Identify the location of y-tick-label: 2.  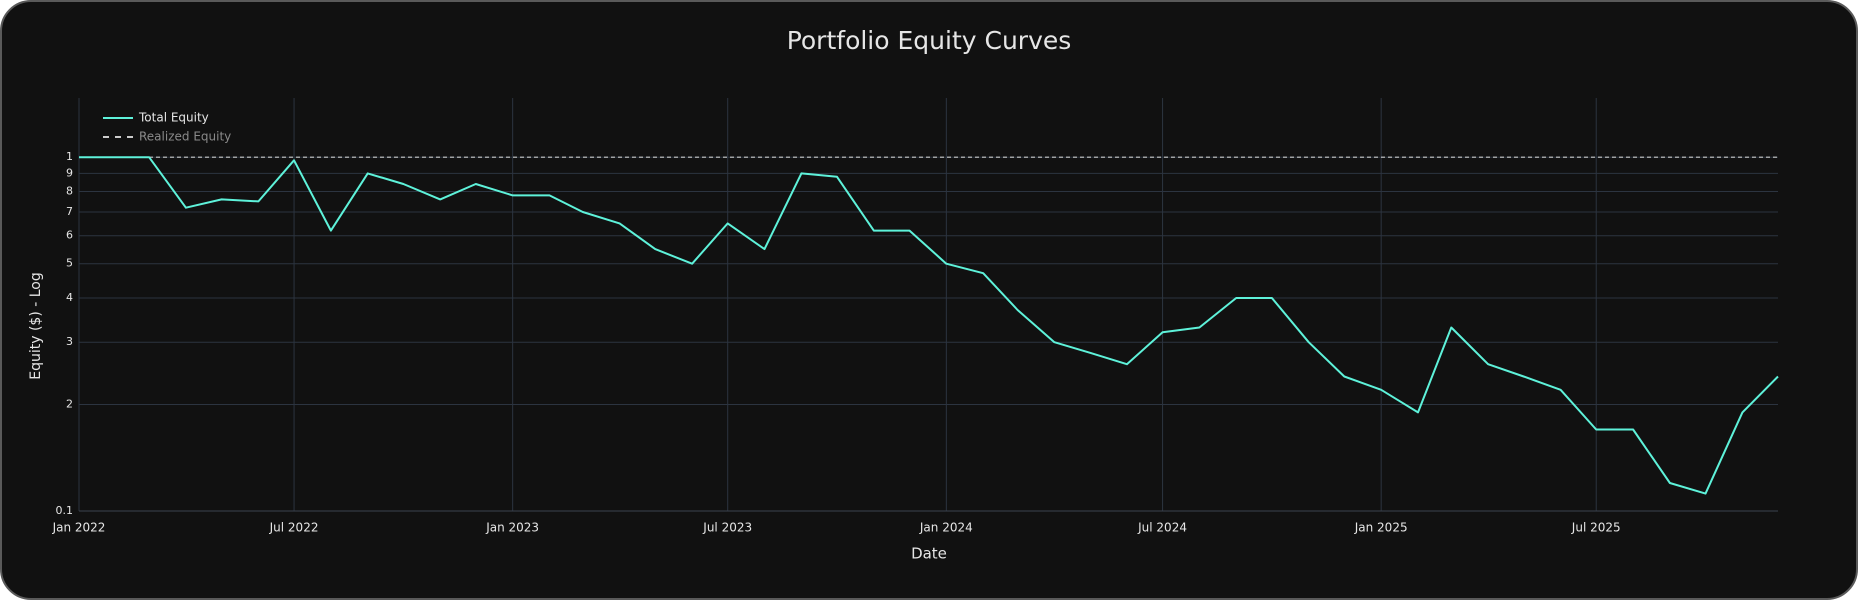
(69, 403).